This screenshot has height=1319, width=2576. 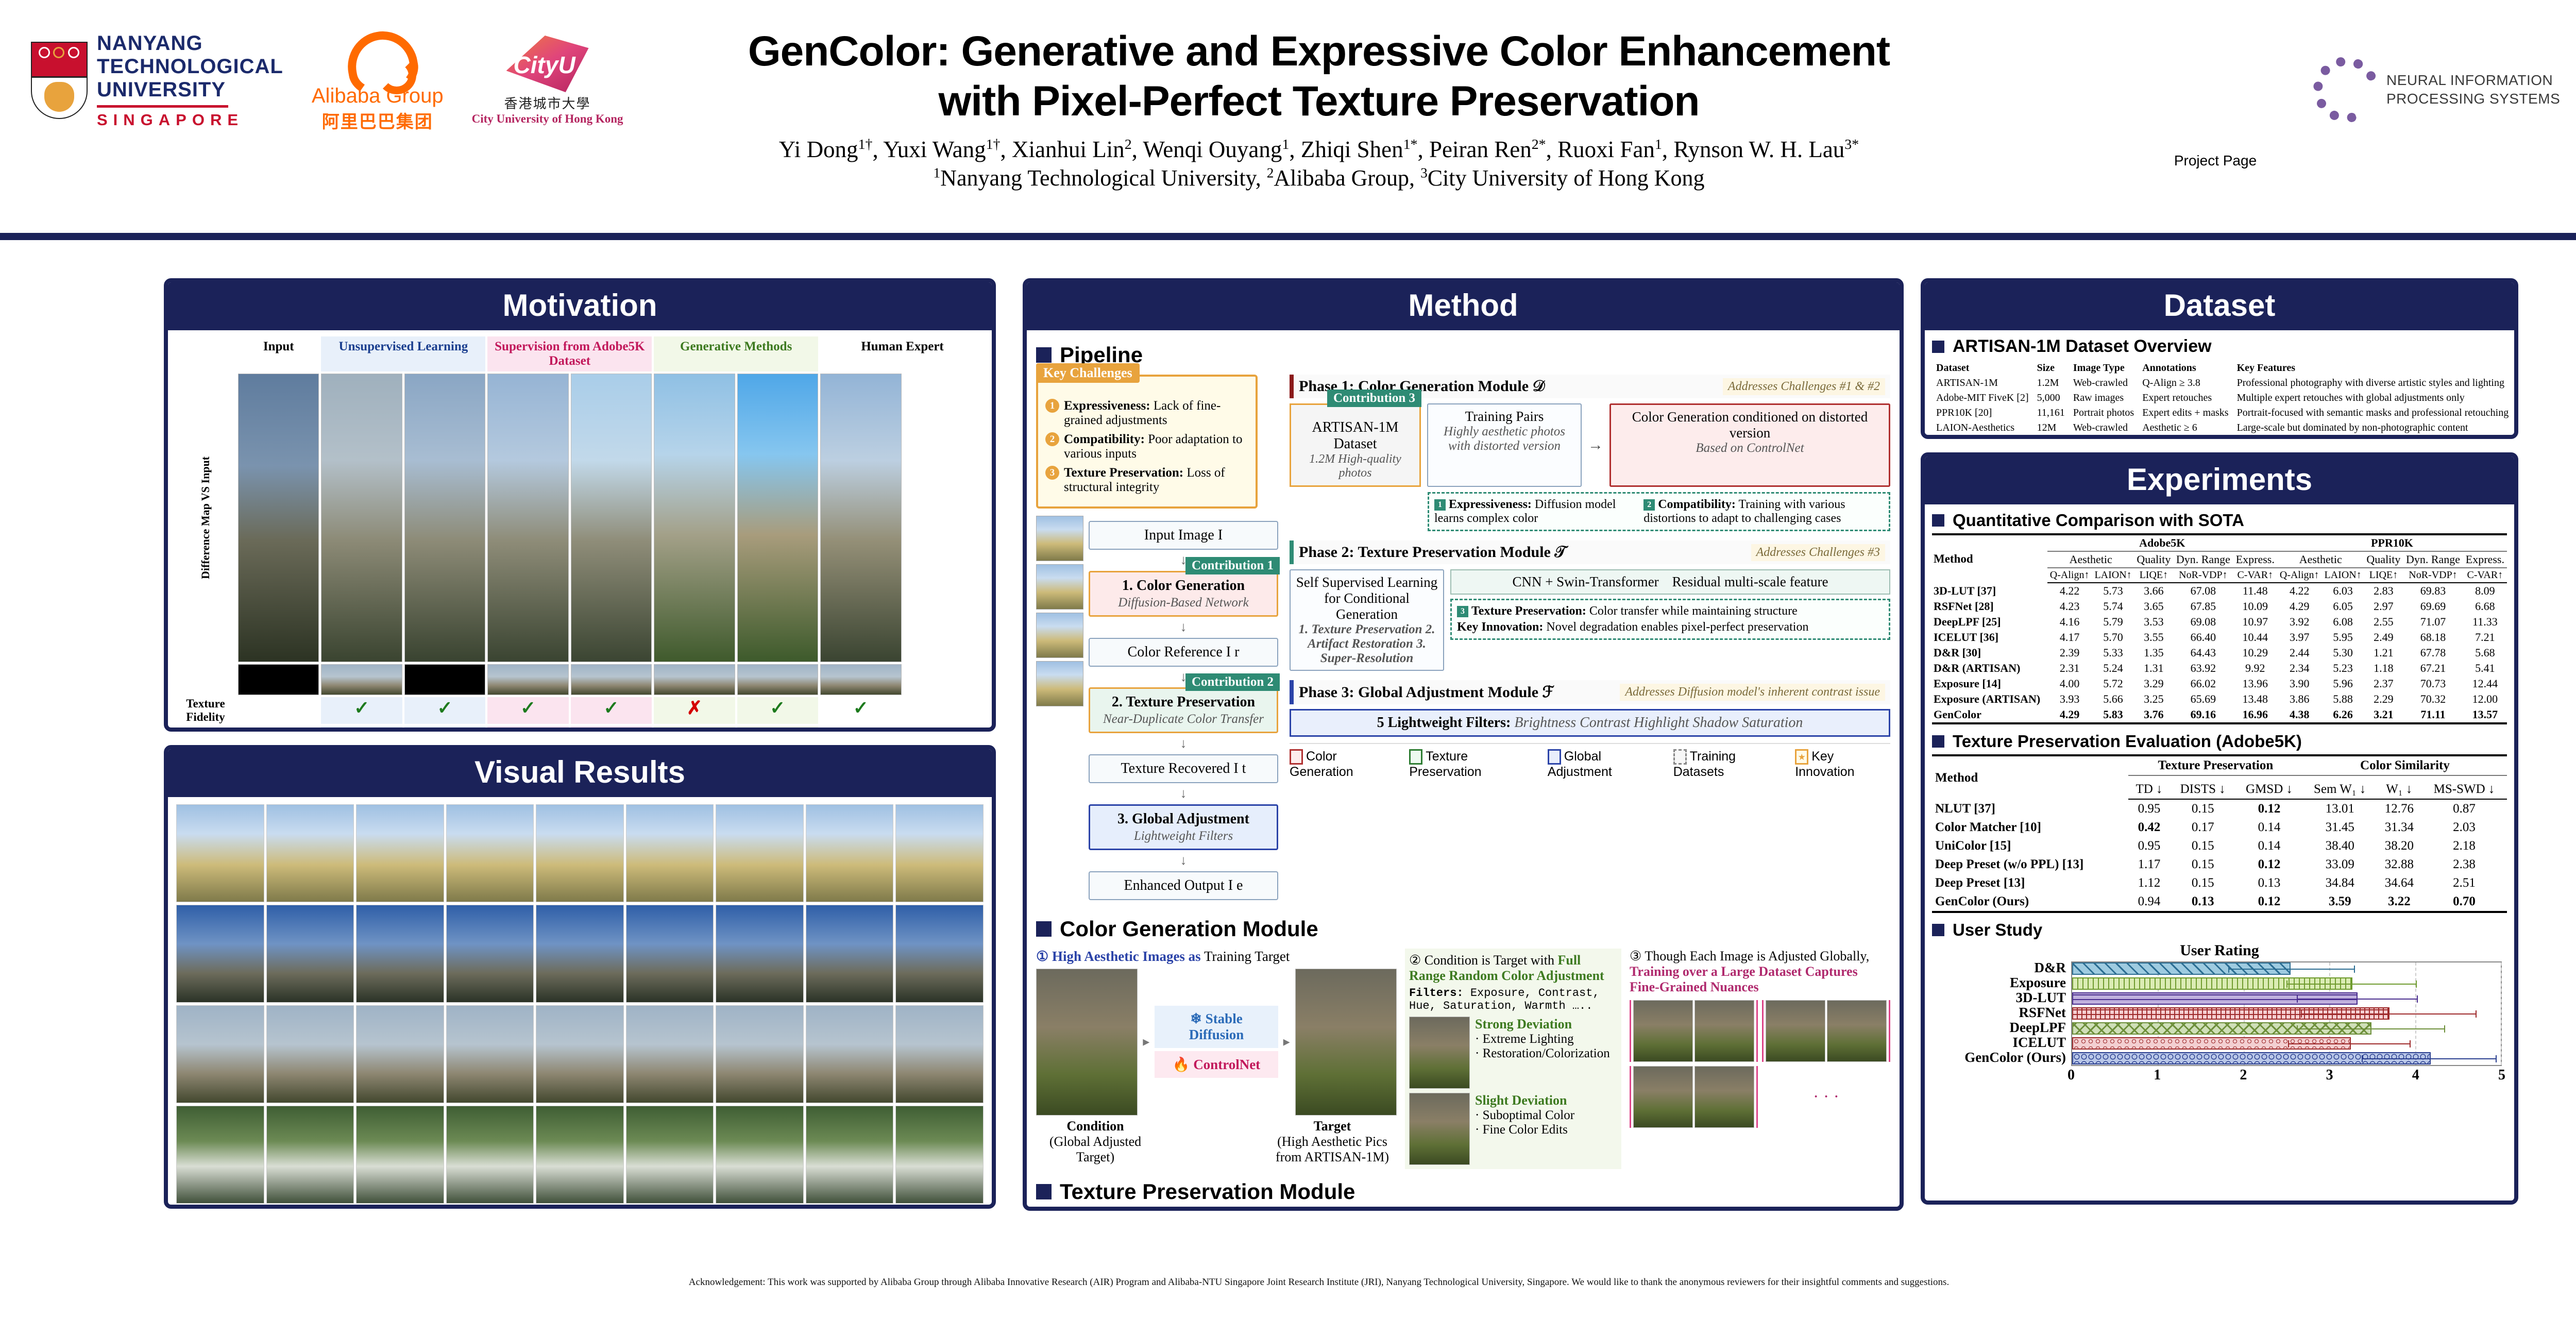 What do you see at coordinates (2485, 668) in the screenshot?
I see `value-cell: 5.41` at bounding box center [2485, 668].